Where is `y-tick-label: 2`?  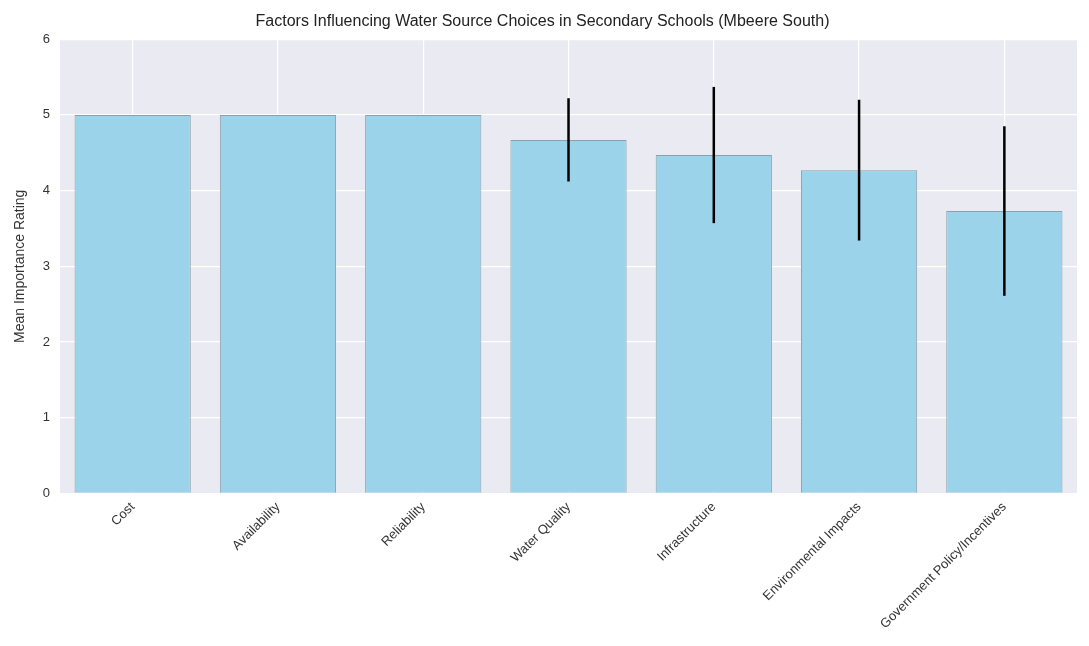
y-tick-label: 2 is located at coordinates (46, 341).